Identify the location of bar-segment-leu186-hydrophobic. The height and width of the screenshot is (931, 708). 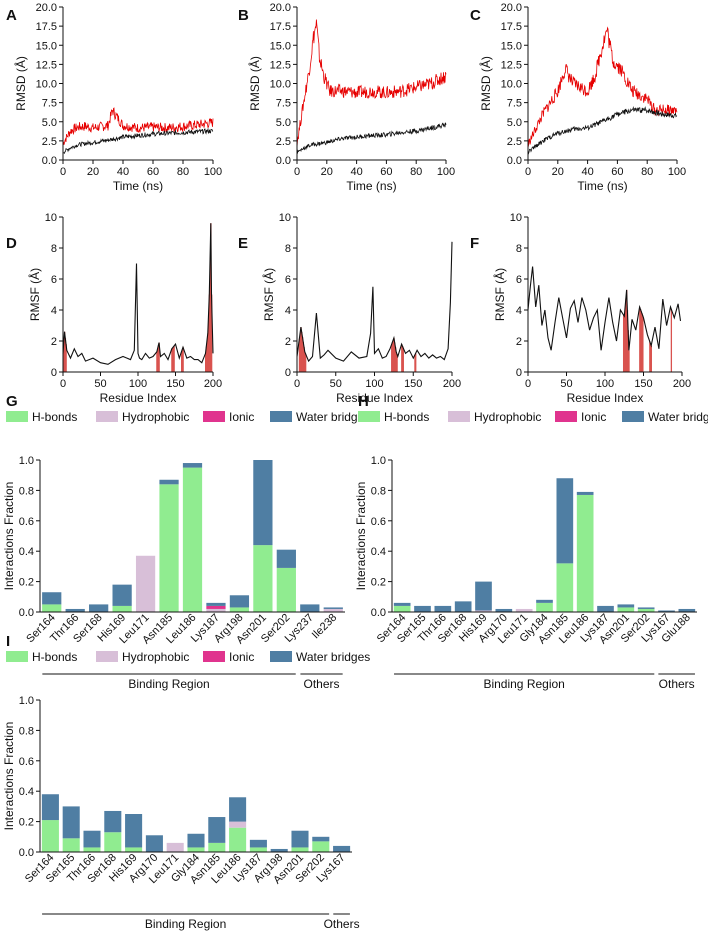
(238, 824).